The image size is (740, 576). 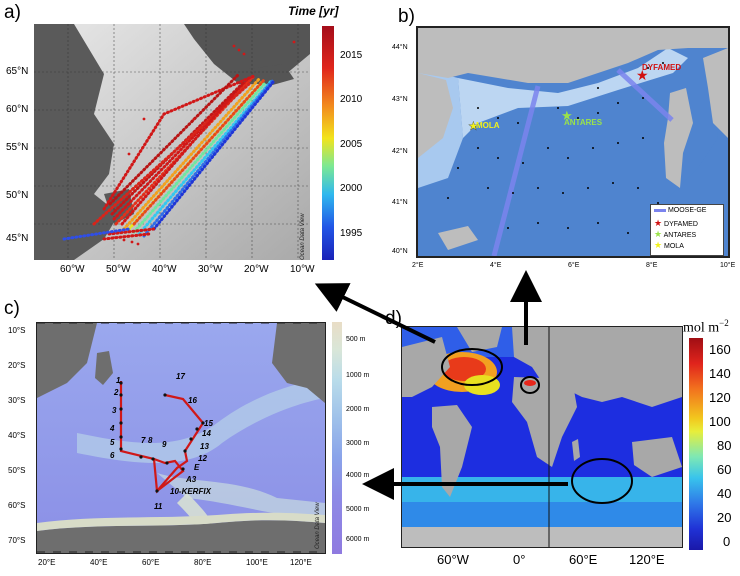 What do you see at coordinates (203, 562) in the screenshot?
I see `panel-c-lon-tick: 80°E` at bounding box center [203, 562].